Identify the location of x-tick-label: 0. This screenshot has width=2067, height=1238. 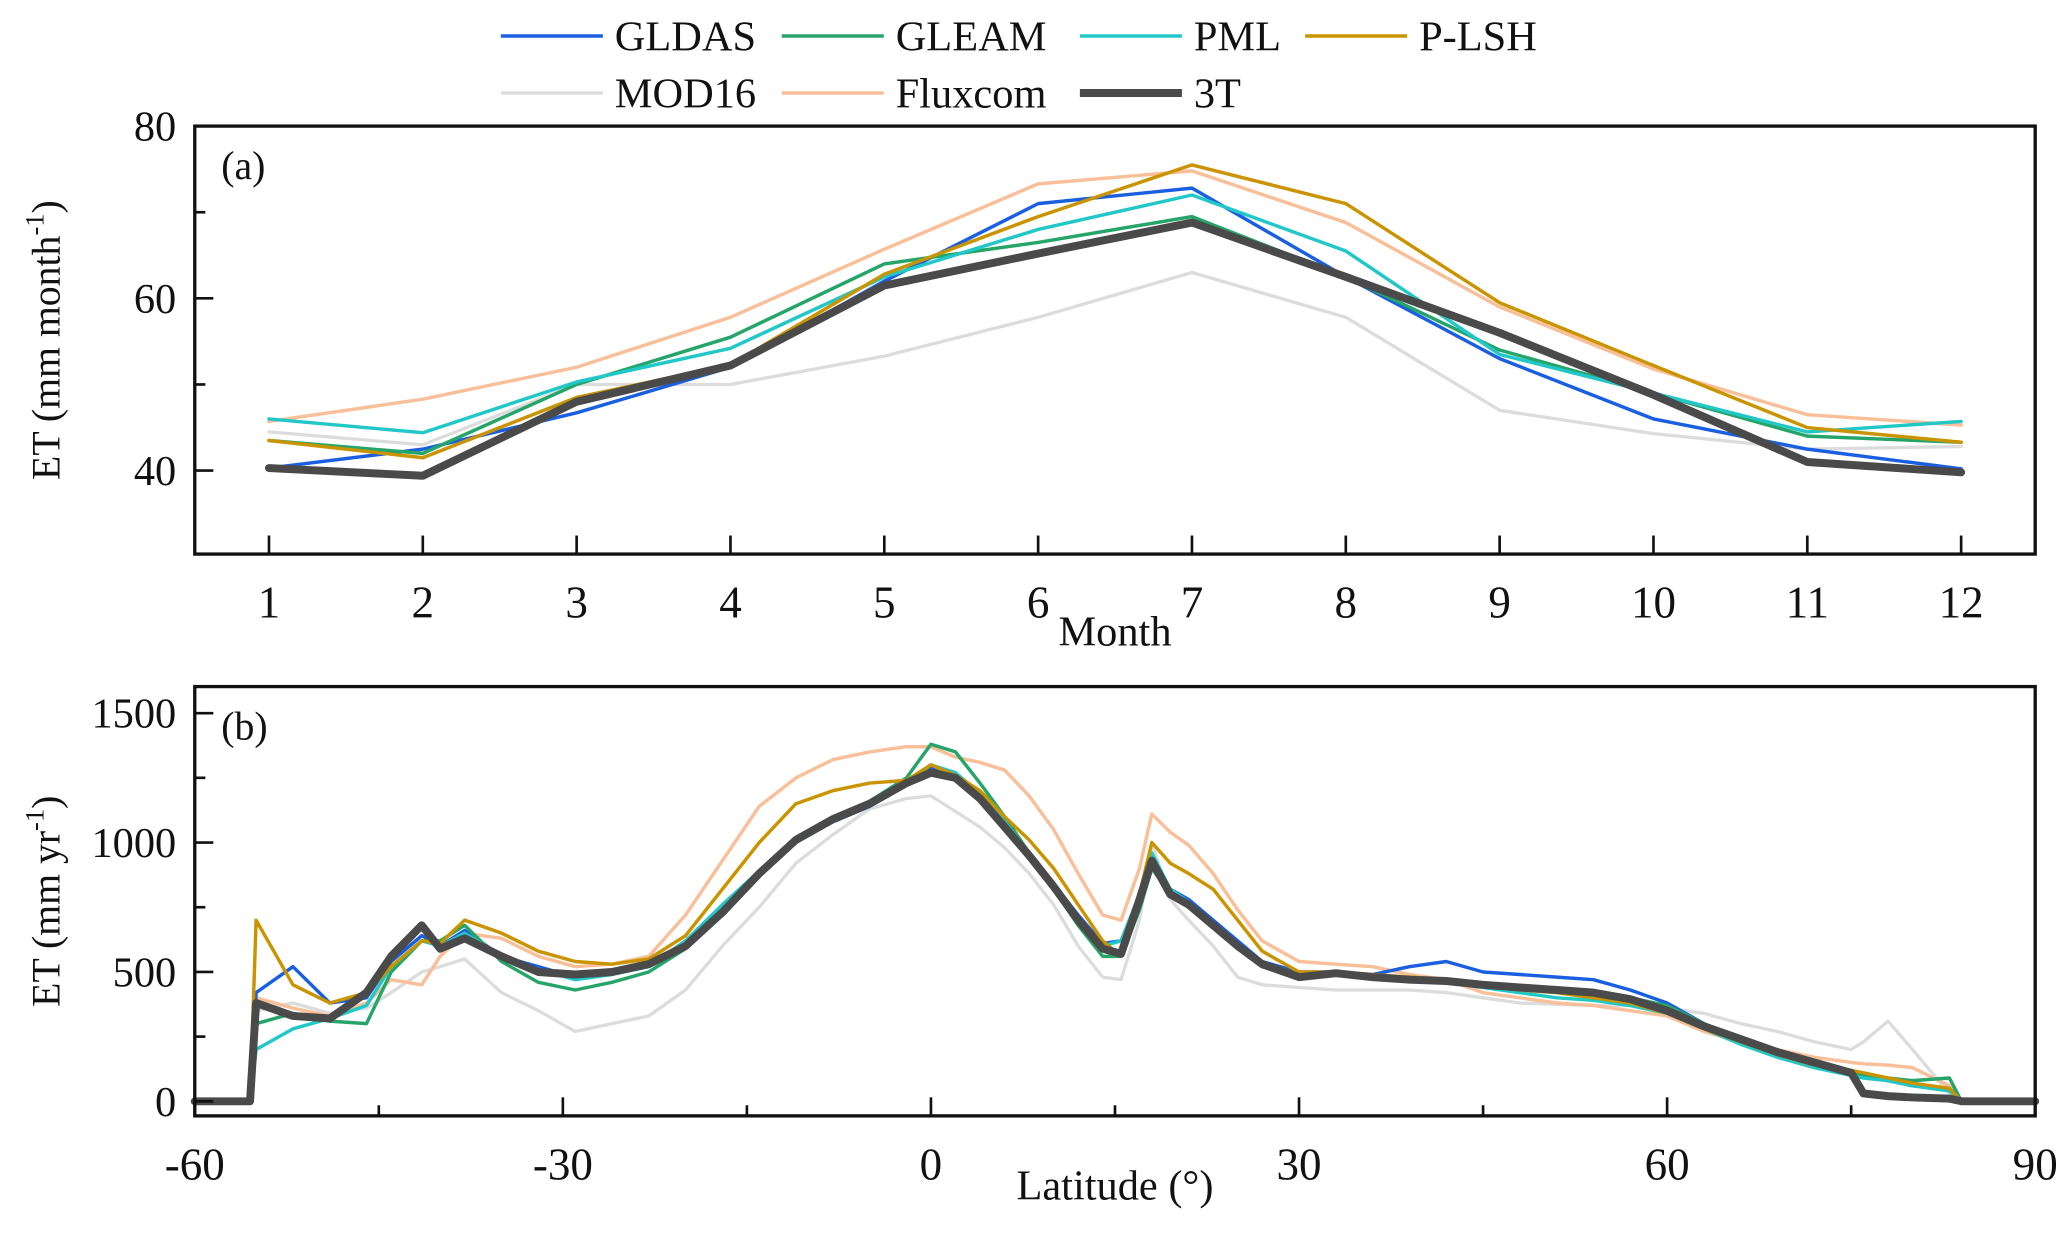
(931, 1164).